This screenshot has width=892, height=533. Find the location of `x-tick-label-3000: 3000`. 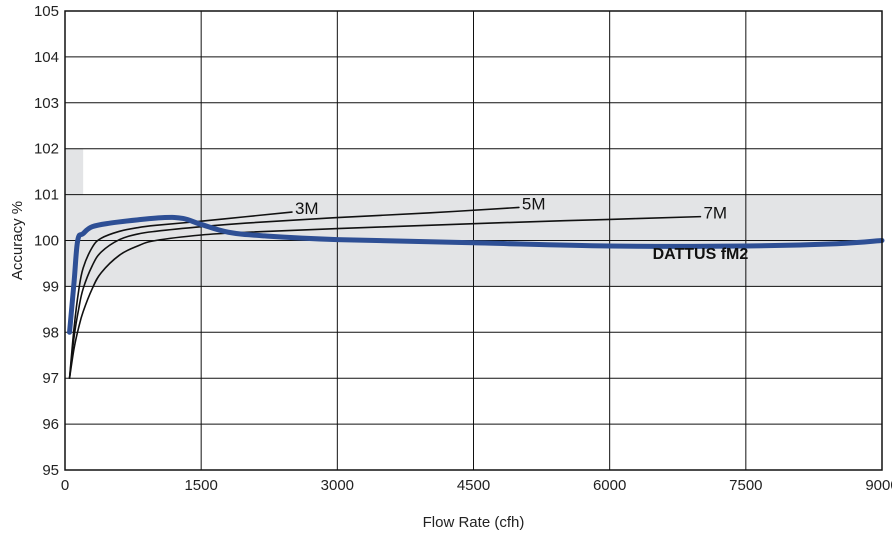

x-tick-label-3000: 3000 is located at coordinates (337, 485).